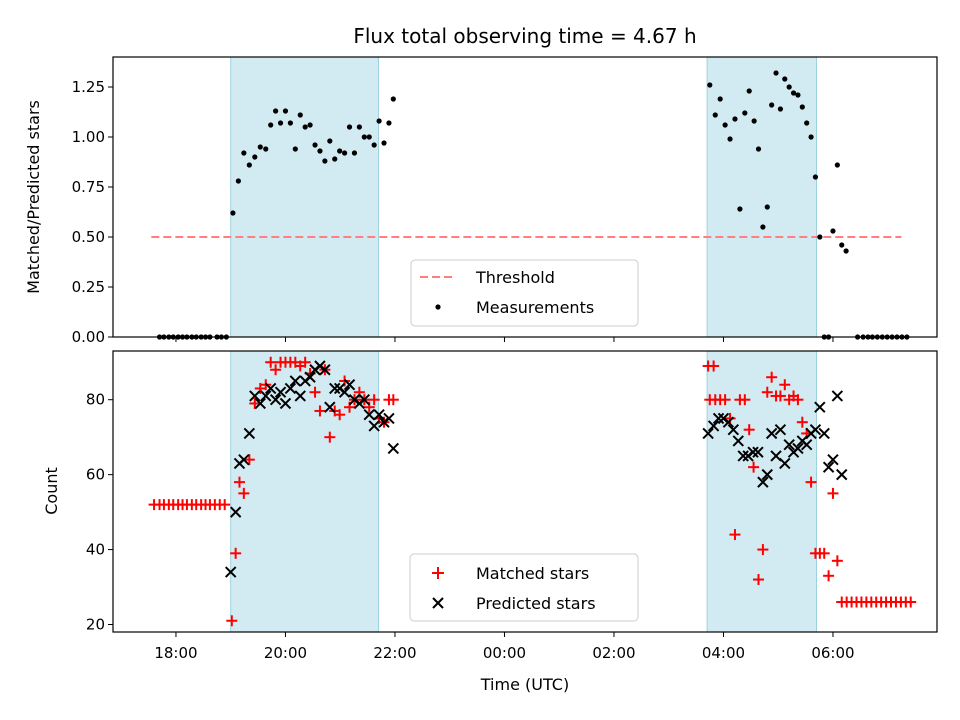 This screenshot has width=960, height=720. Describe the element at coordinates (88, 287) in the screenshot. I see `y-tick-label: 0.25` at that location.